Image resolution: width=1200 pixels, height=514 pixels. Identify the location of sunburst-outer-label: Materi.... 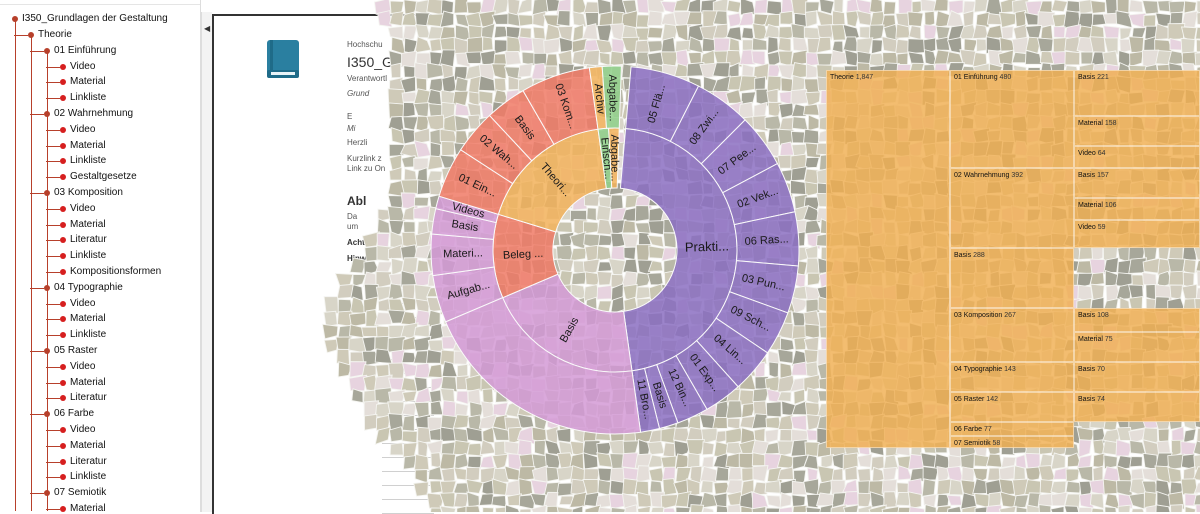
(463, 253).